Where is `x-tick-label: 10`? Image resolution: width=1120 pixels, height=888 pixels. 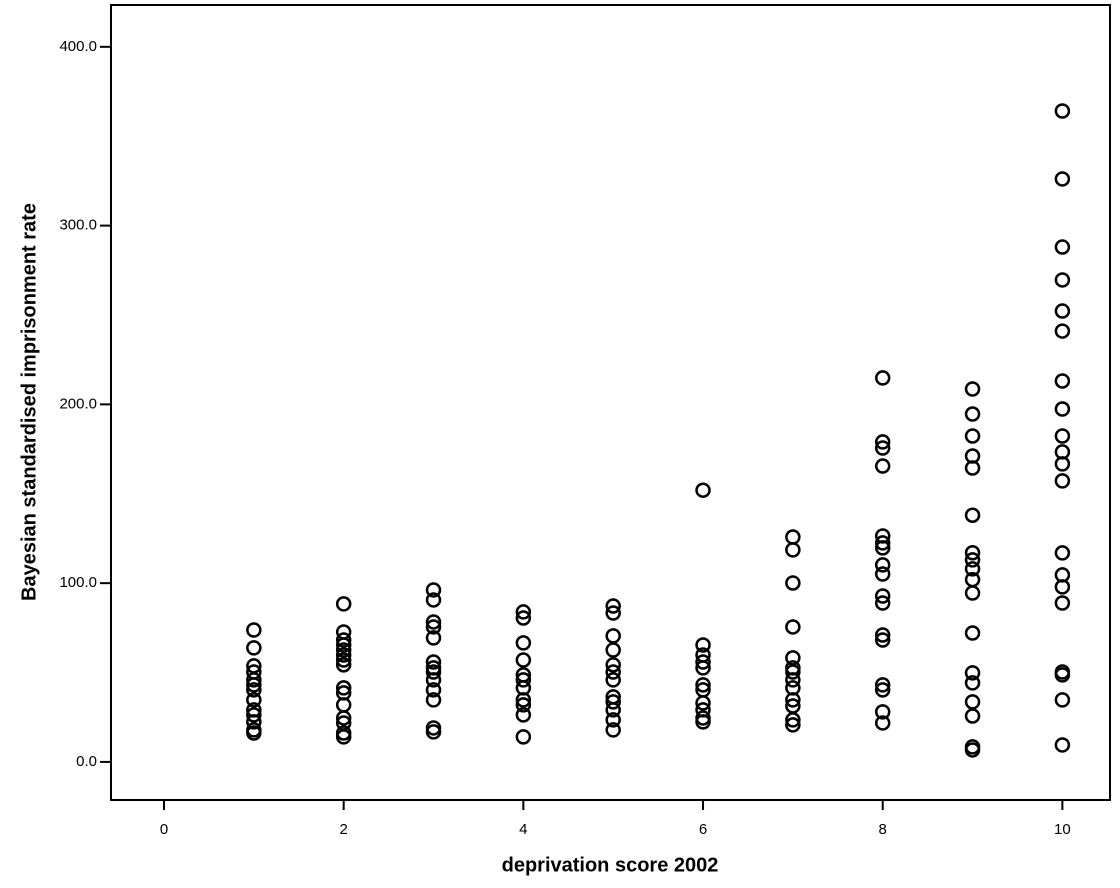 x-tick-label: 10 is located at coordinates (1062, 829).